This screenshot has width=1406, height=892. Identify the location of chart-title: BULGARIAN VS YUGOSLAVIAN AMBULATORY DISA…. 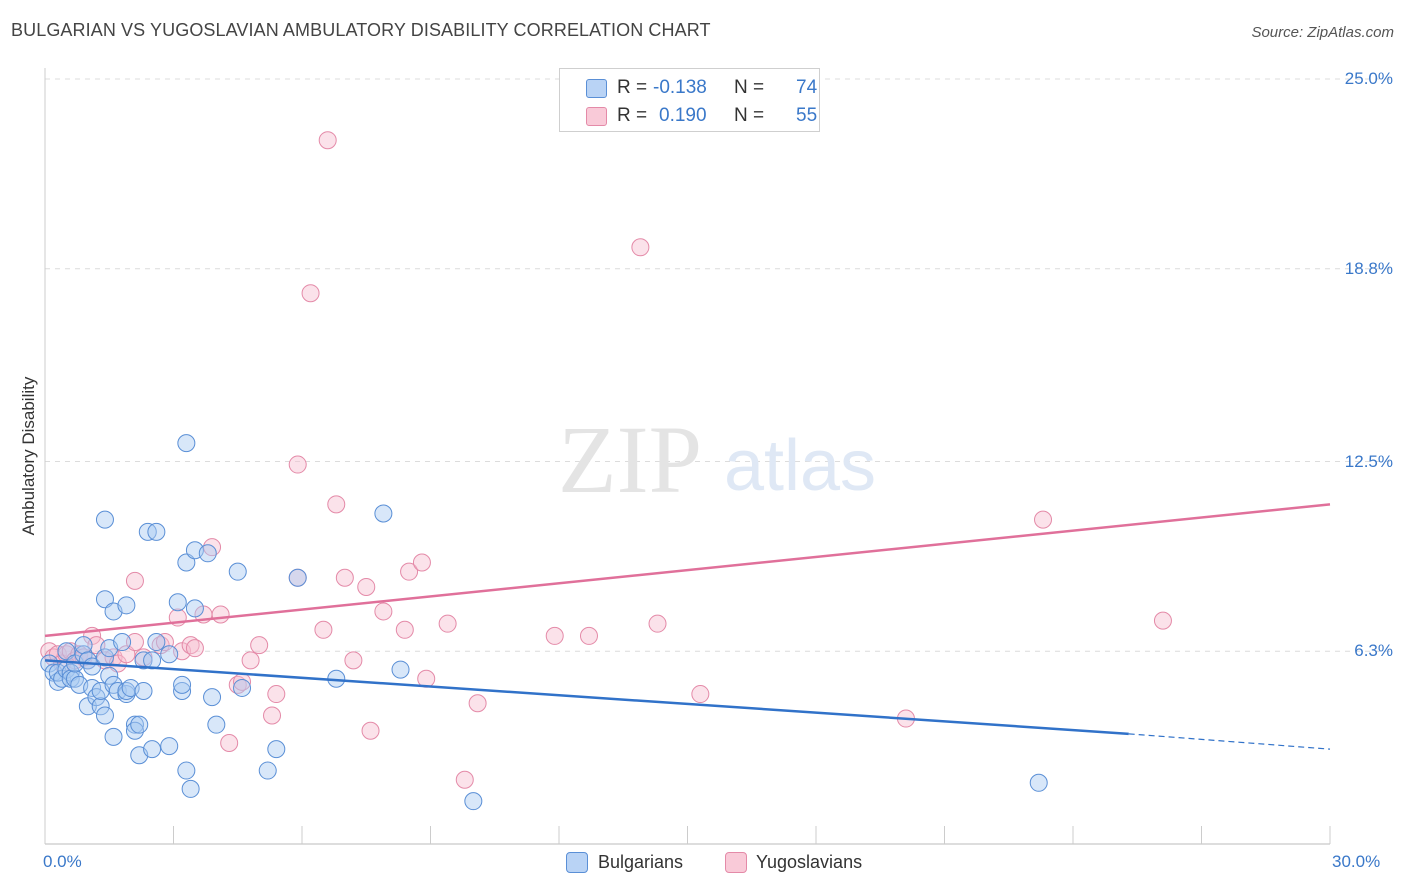
(361, 30).